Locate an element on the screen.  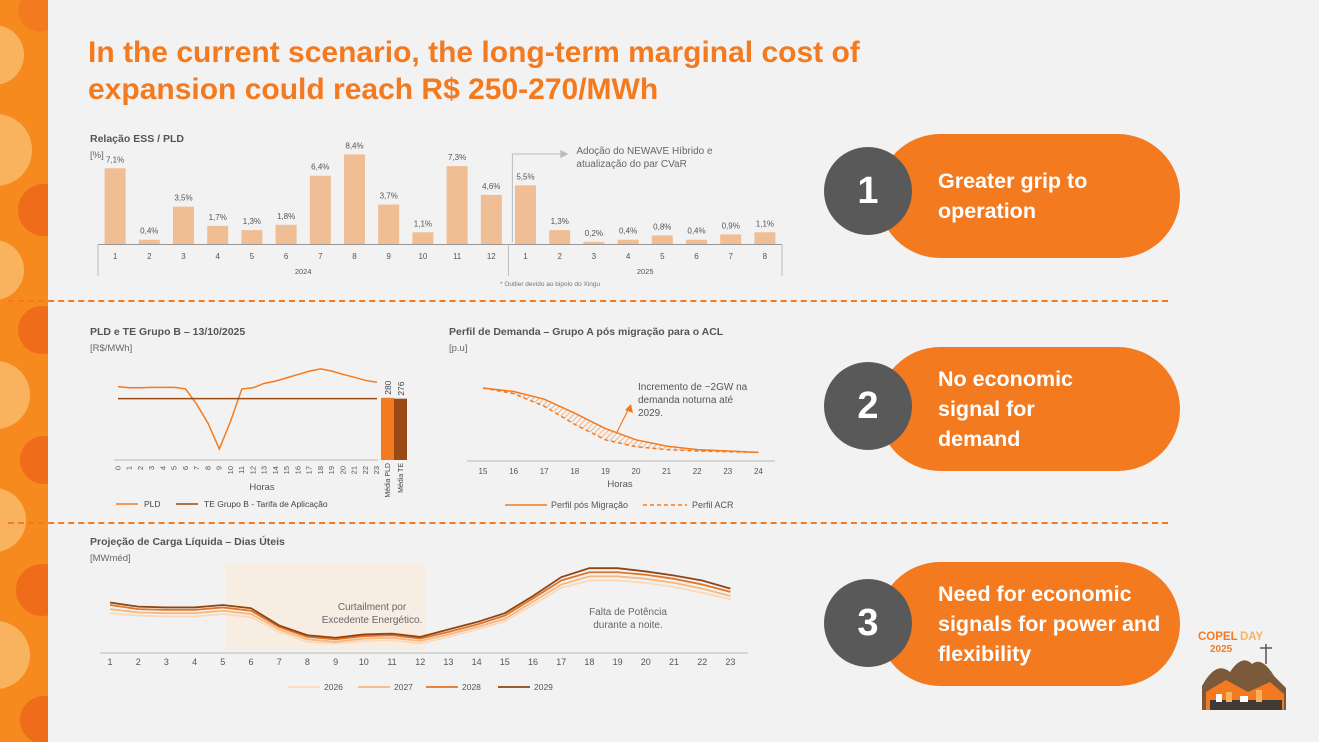
bar-label: 1,8% is located at coordinates (286, 216).